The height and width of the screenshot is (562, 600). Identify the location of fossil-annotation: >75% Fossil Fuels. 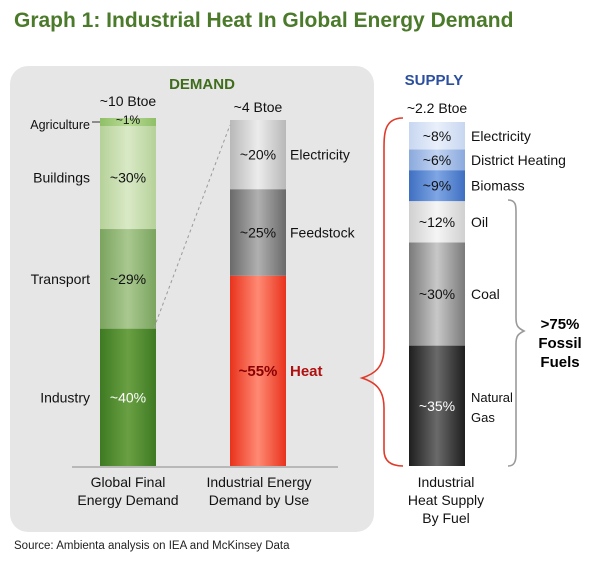
(559, 343).